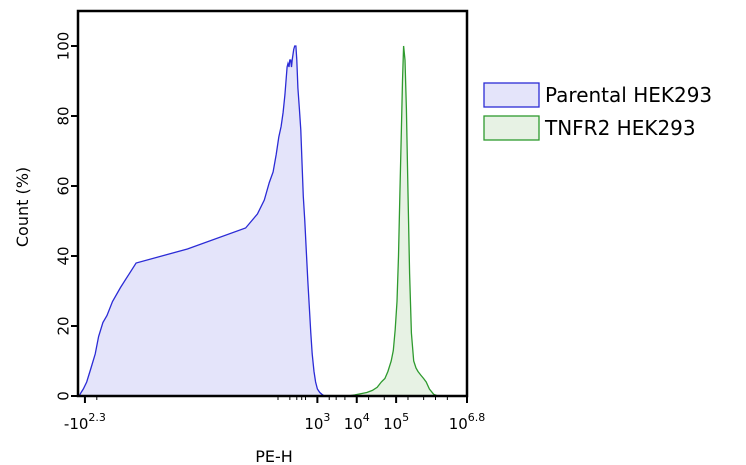  I want to click on y-tick-label: 60, so click(64, 185).